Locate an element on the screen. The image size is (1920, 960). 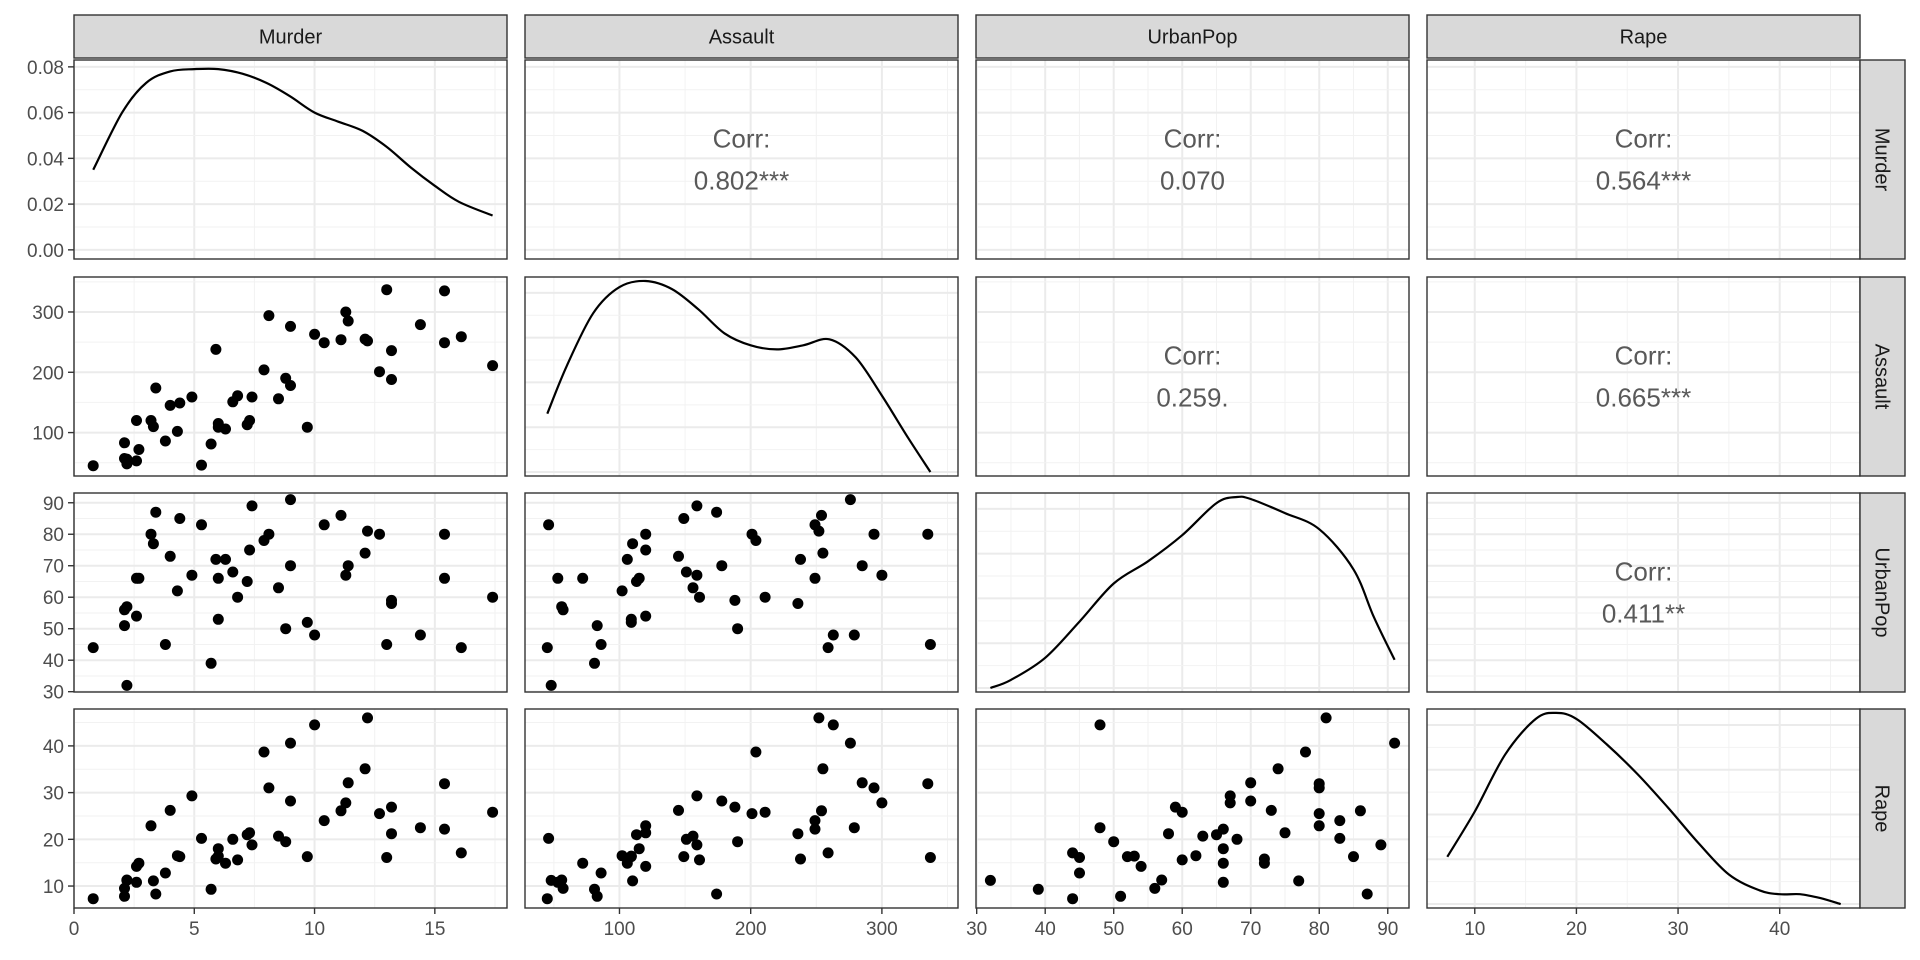
y-tick-label: 300 is located at coordinates (48, 313).